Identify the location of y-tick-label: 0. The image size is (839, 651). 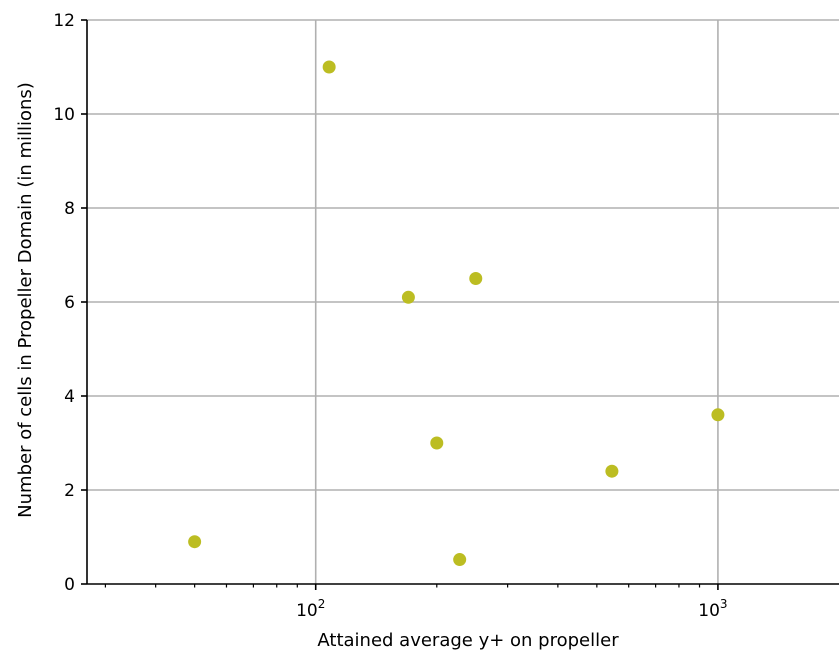
(69, 585).